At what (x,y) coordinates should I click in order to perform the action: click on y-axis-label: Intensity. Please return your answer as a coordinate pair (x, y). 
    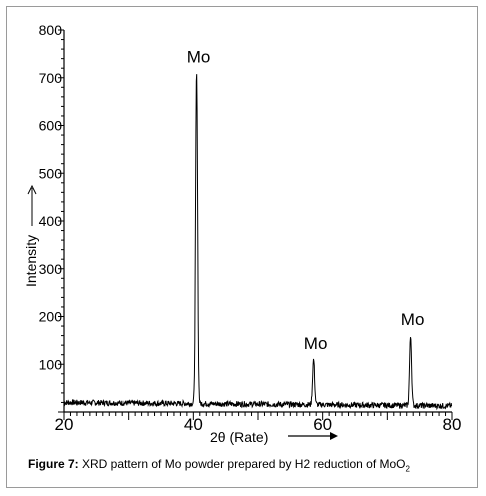
    Looking at the image, I should click on (31, 261).